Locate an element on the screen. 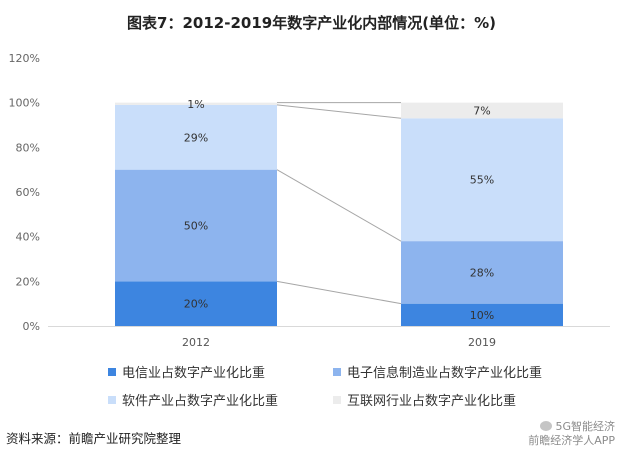 Image resolution: width=623 pixels, height=456 pixels. legend-label-internet: 互联网行业占数字产业化比重 is located at coordinates (432, 401).